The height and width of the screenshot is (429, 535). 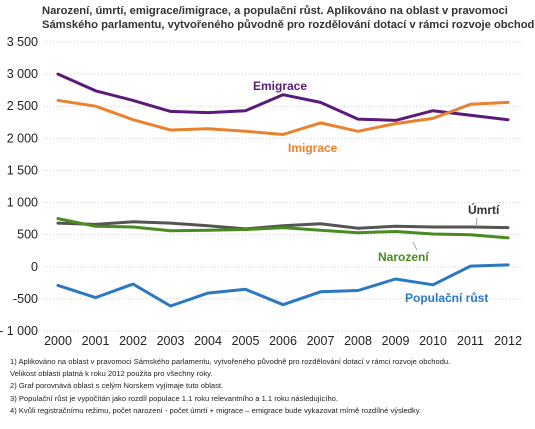 I want to click on y-tick-label: 500, so click(x=27, y=235).